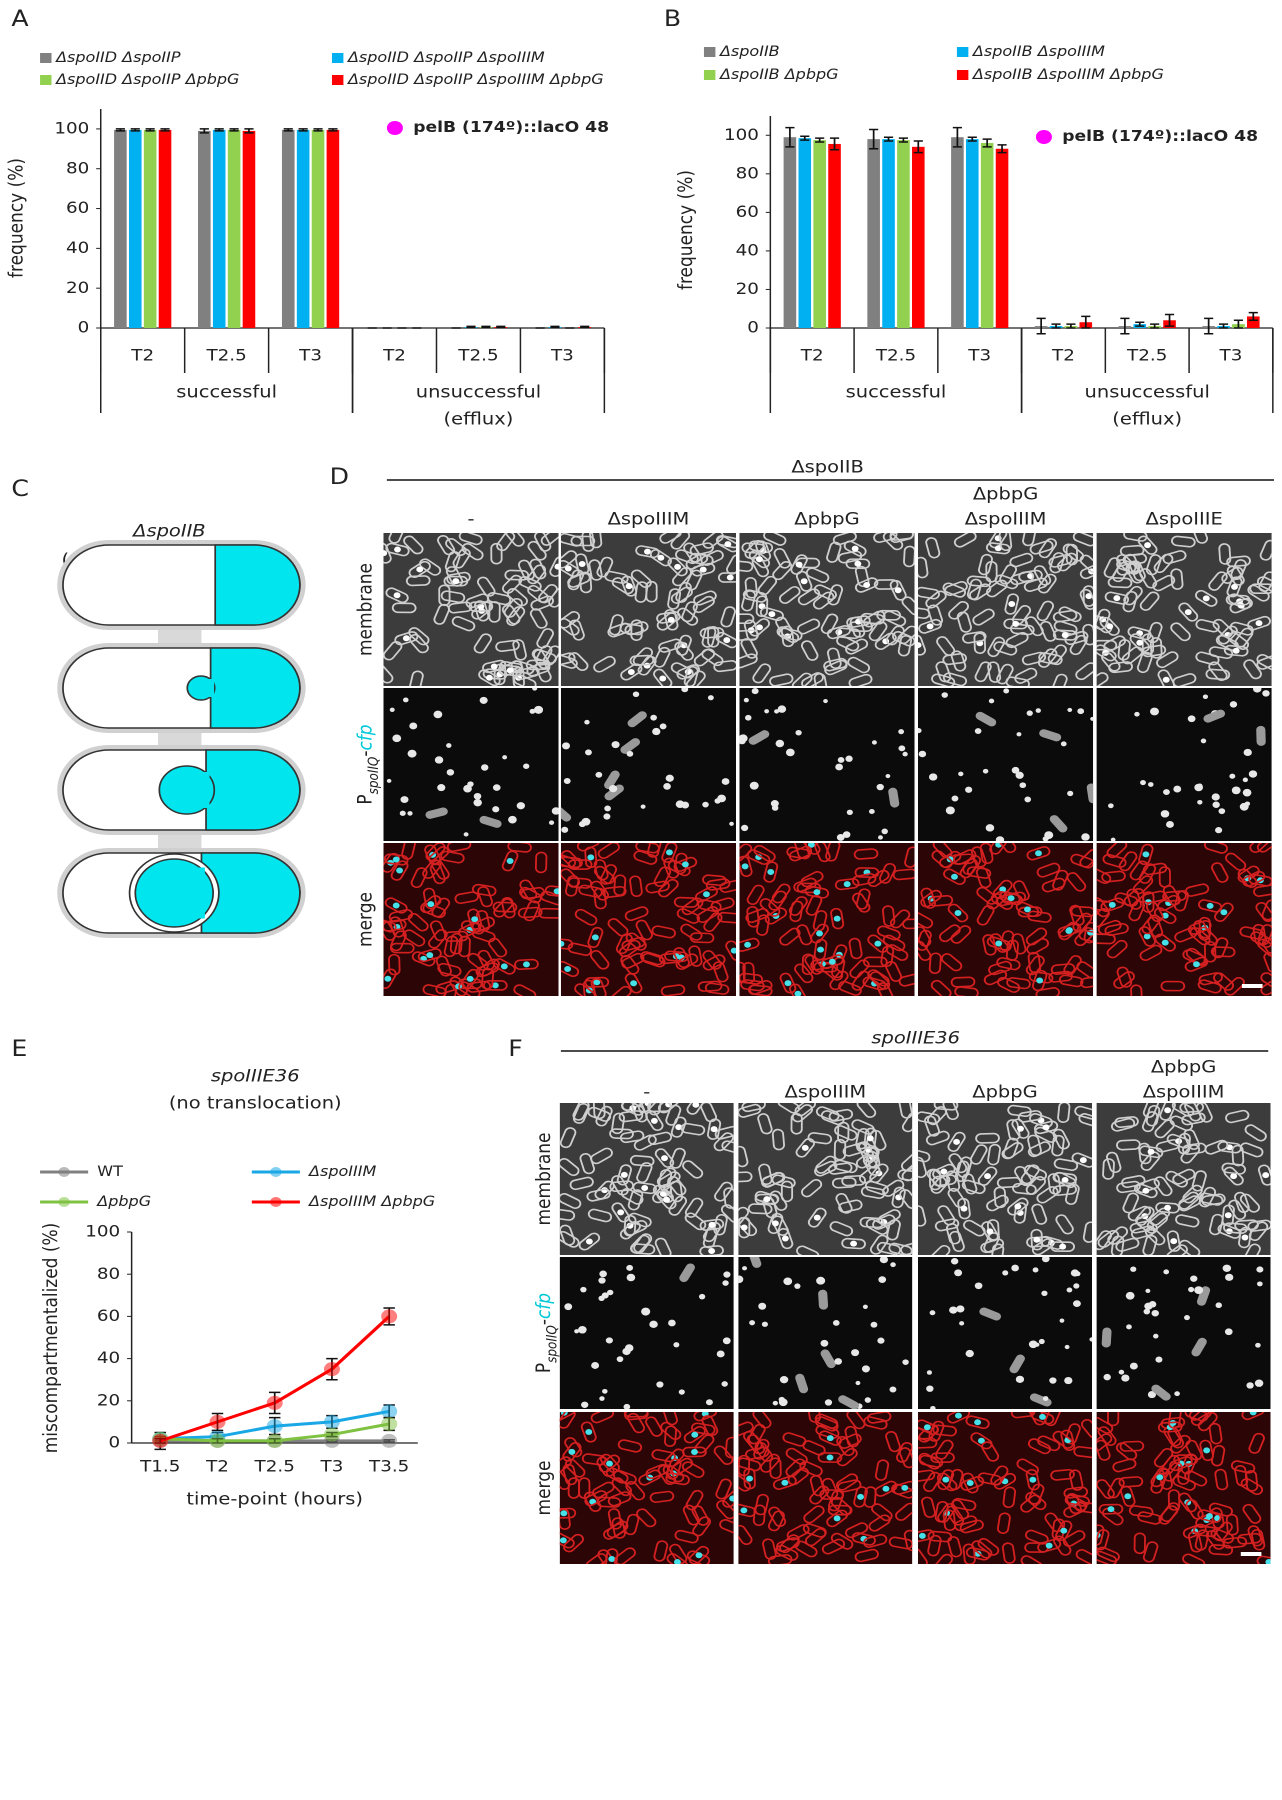  What do you see at coordinates (823, 1299) in the screenshot?
I see `cell-signal` at bounding box center [823, 1299].